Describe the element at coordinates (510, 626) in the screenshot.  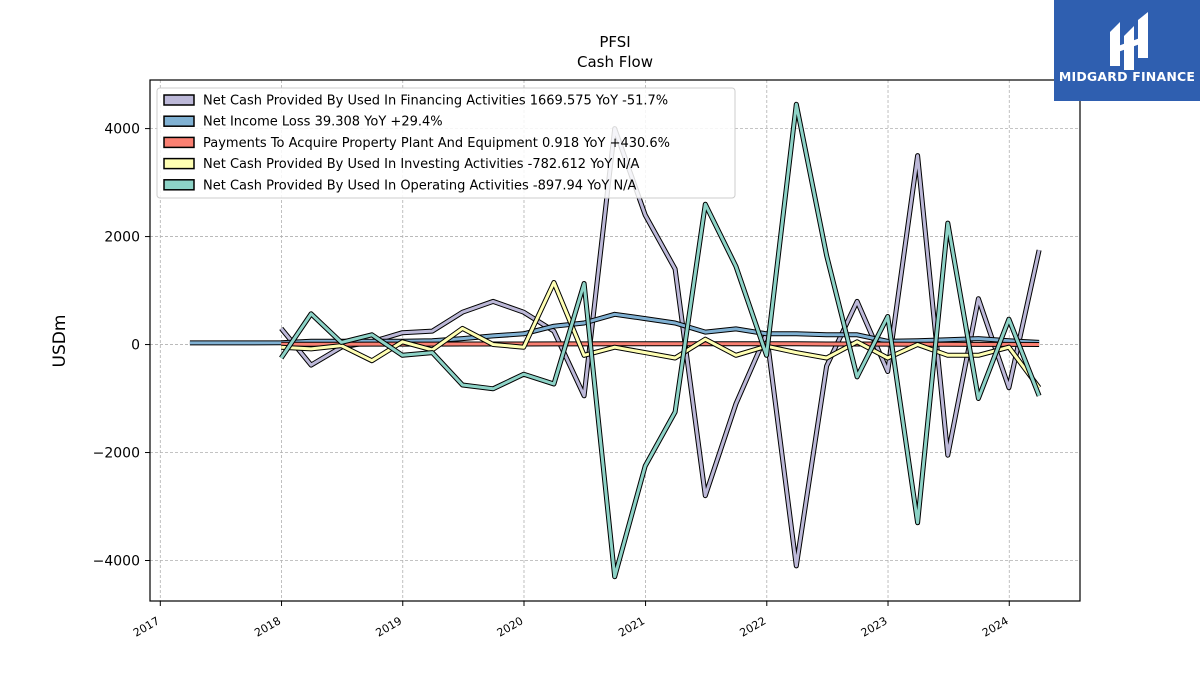
I see `x-tick-label: 2020` at that location.